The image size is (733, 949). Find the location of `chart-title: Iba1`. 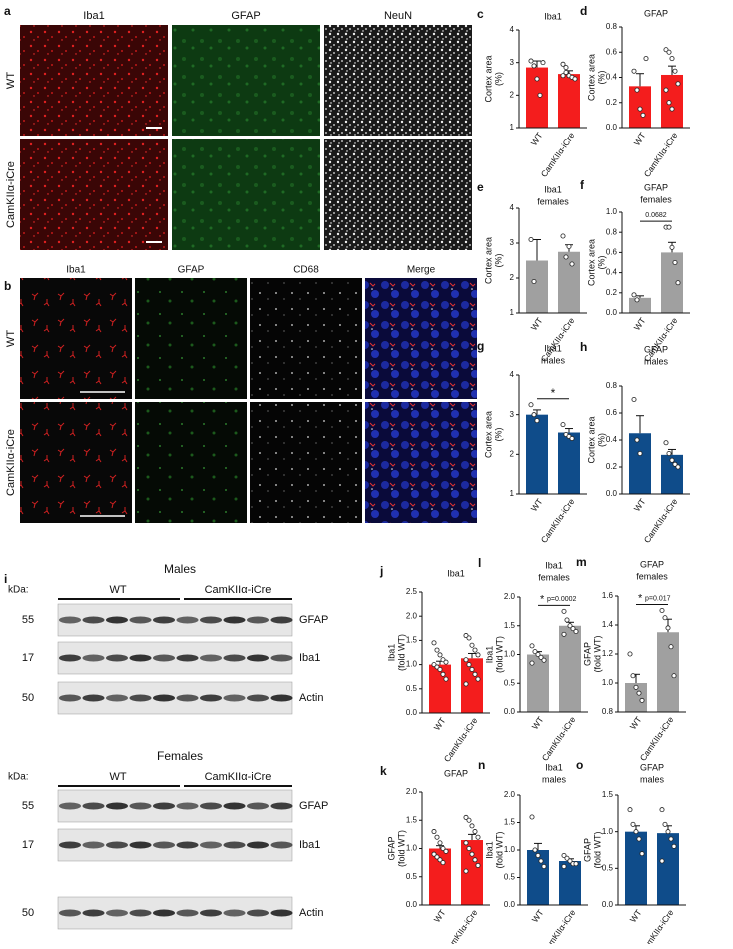

chart-title: Iba1 is located at coordinates (554, 565).